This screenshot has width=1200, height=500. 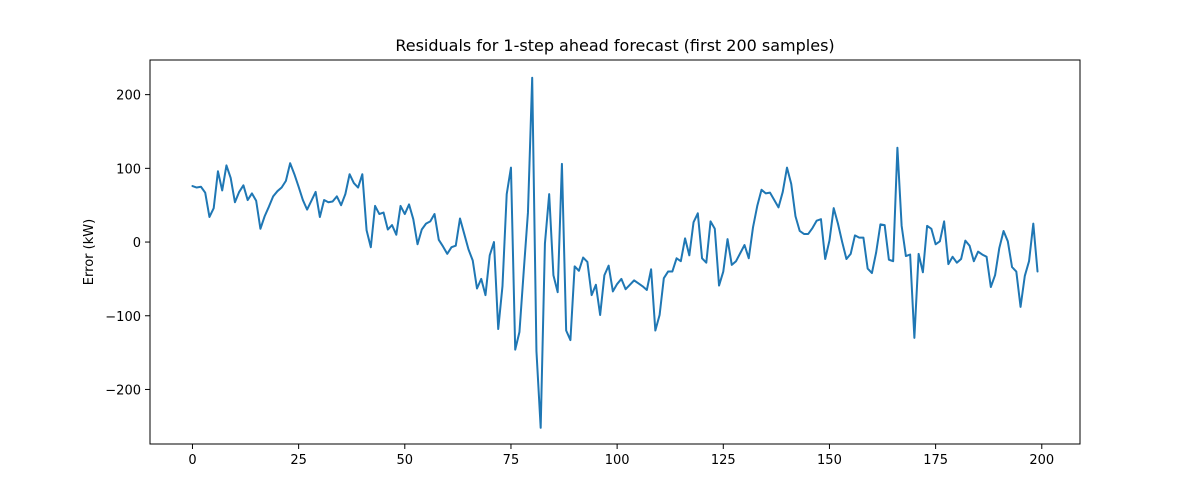 What do you see at coordinates (123, 317) in the screenshot?
I see `y-tick-label: −100` at bounding box center [123, 317].